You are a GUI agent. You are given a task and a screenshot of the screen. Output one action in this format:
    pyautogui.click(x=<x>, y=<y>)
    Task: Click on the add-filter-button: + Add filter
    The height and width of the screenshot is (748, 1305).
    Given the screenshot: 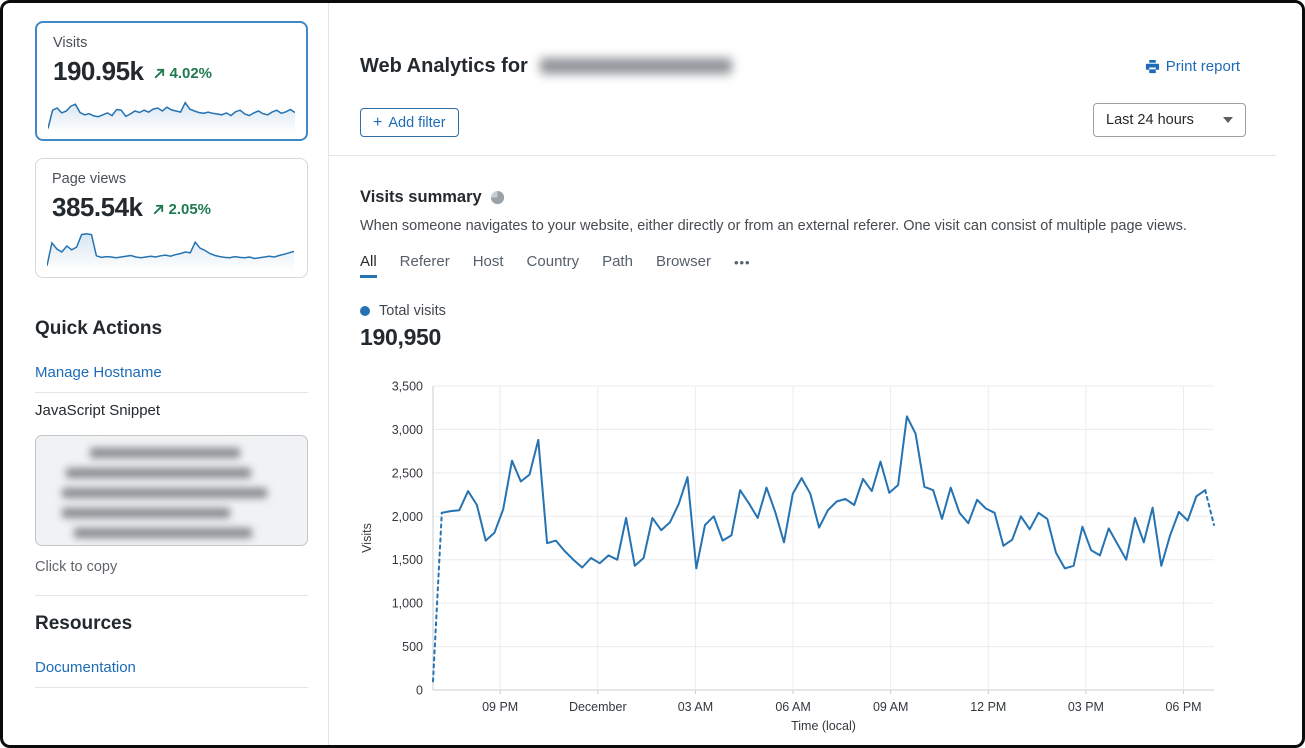 What is the action you would take?
    pyautogui.click(x=409, y=122)
    